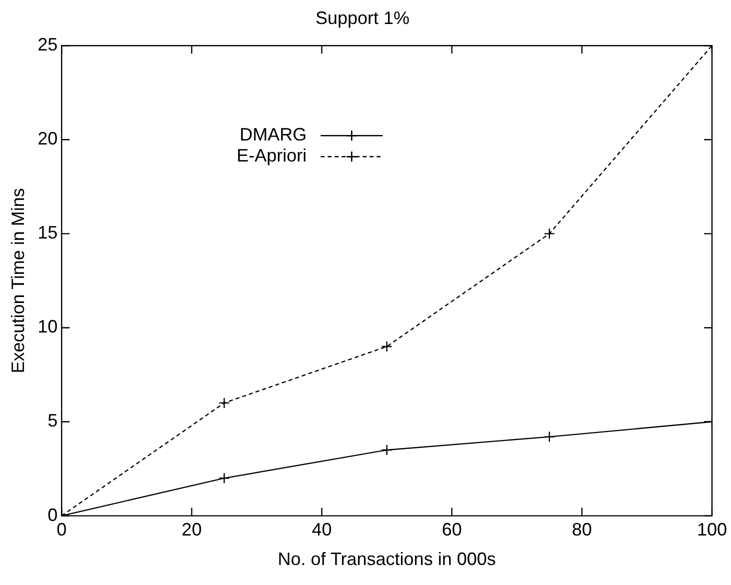 The height and width of the screenshot is (585, 731). I want to click on x-tick-label: 60, so click(452, 530).